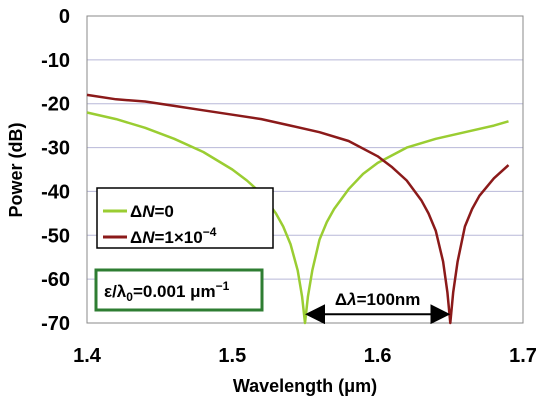 This screenshot has height=405, width=550. What do you see at coordinates (64, 17) in the screenshot?
I see `y-tick-label: 0` at bounding box center [64, 17].